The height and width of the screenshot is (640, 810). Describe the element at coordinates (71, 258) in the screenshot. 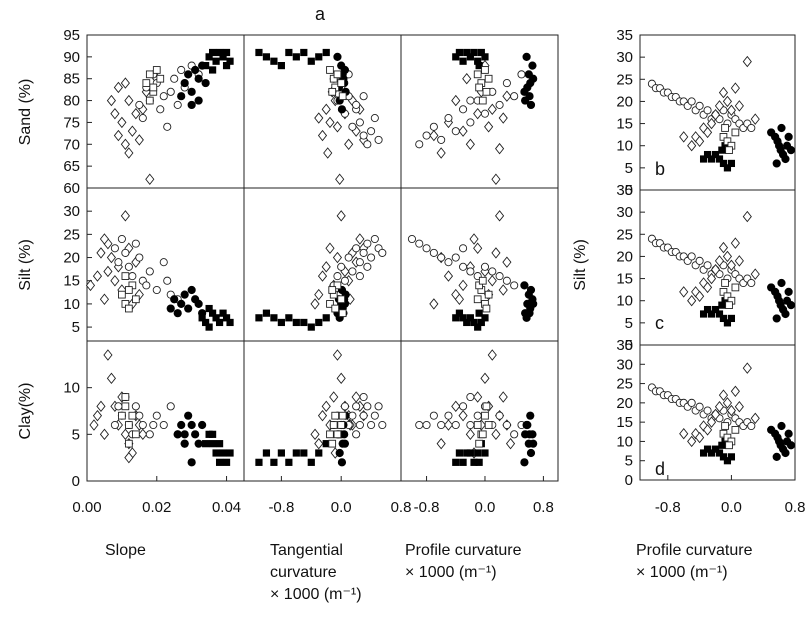

I see `y-tick-label: 20` at that location.